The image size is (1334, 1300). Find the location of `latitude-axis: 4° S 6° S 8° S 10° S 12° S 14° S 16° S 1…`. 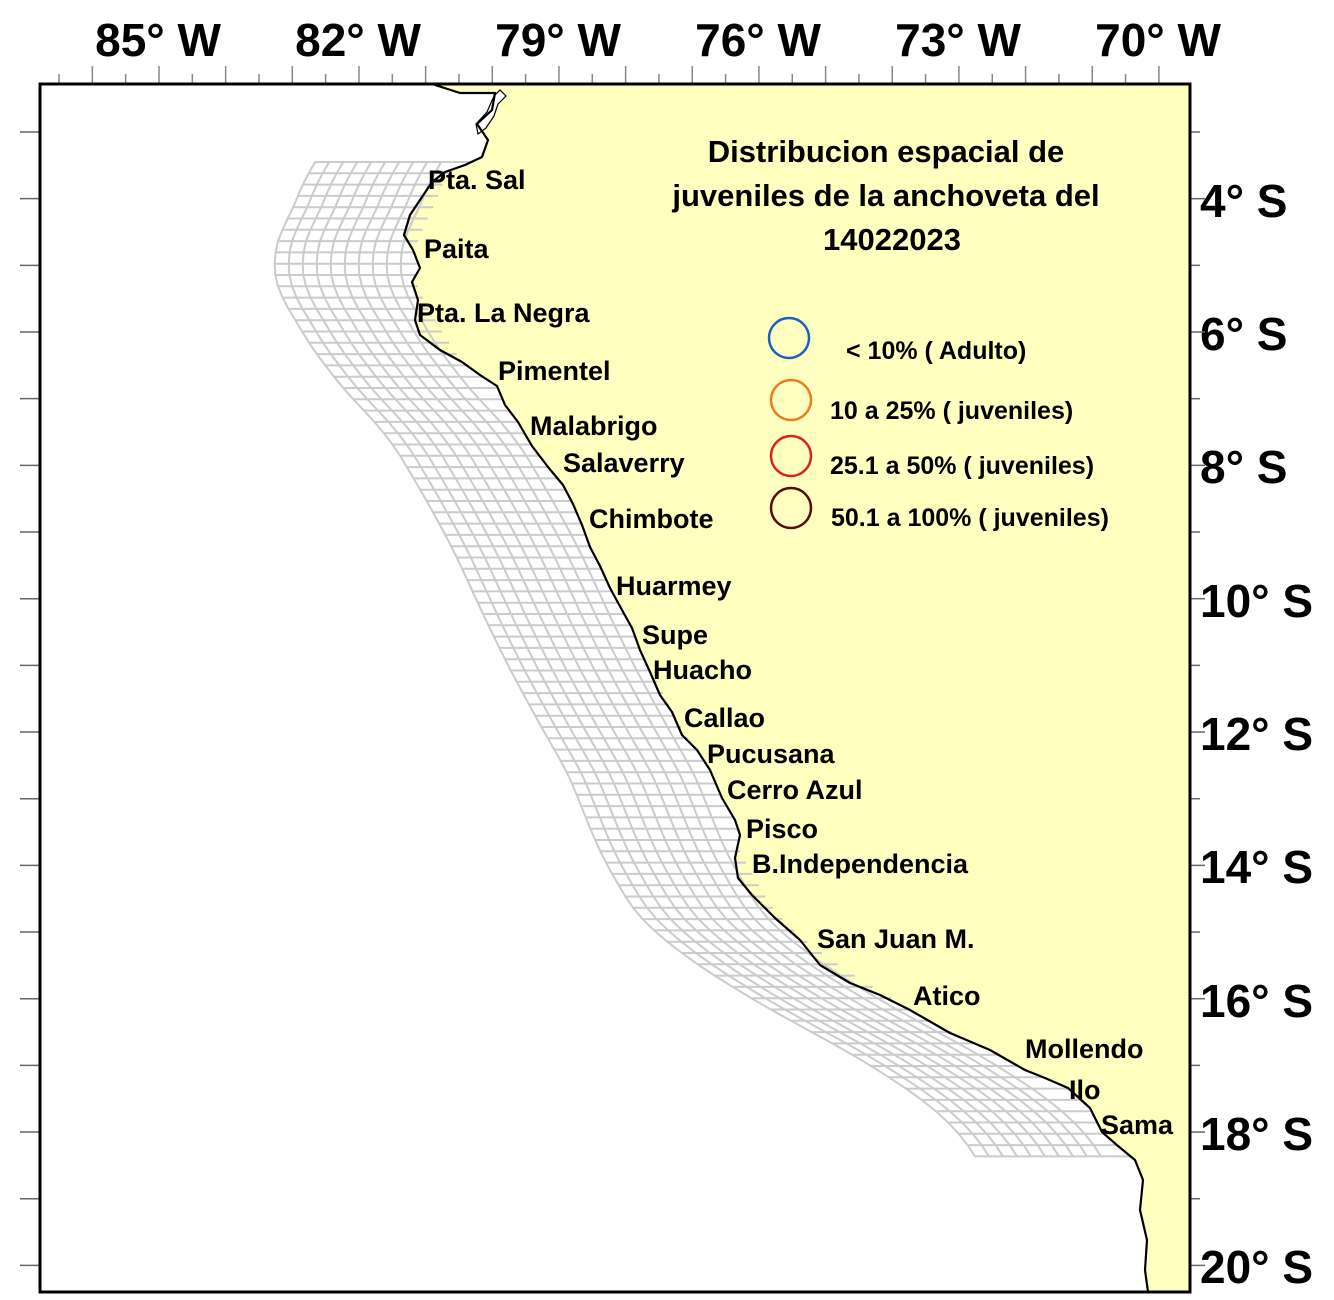

latitude-axis: 4° S 6° S 8° S 10° S 12° S 14° S 16° S 1… is located at coordinates (1256, 734).